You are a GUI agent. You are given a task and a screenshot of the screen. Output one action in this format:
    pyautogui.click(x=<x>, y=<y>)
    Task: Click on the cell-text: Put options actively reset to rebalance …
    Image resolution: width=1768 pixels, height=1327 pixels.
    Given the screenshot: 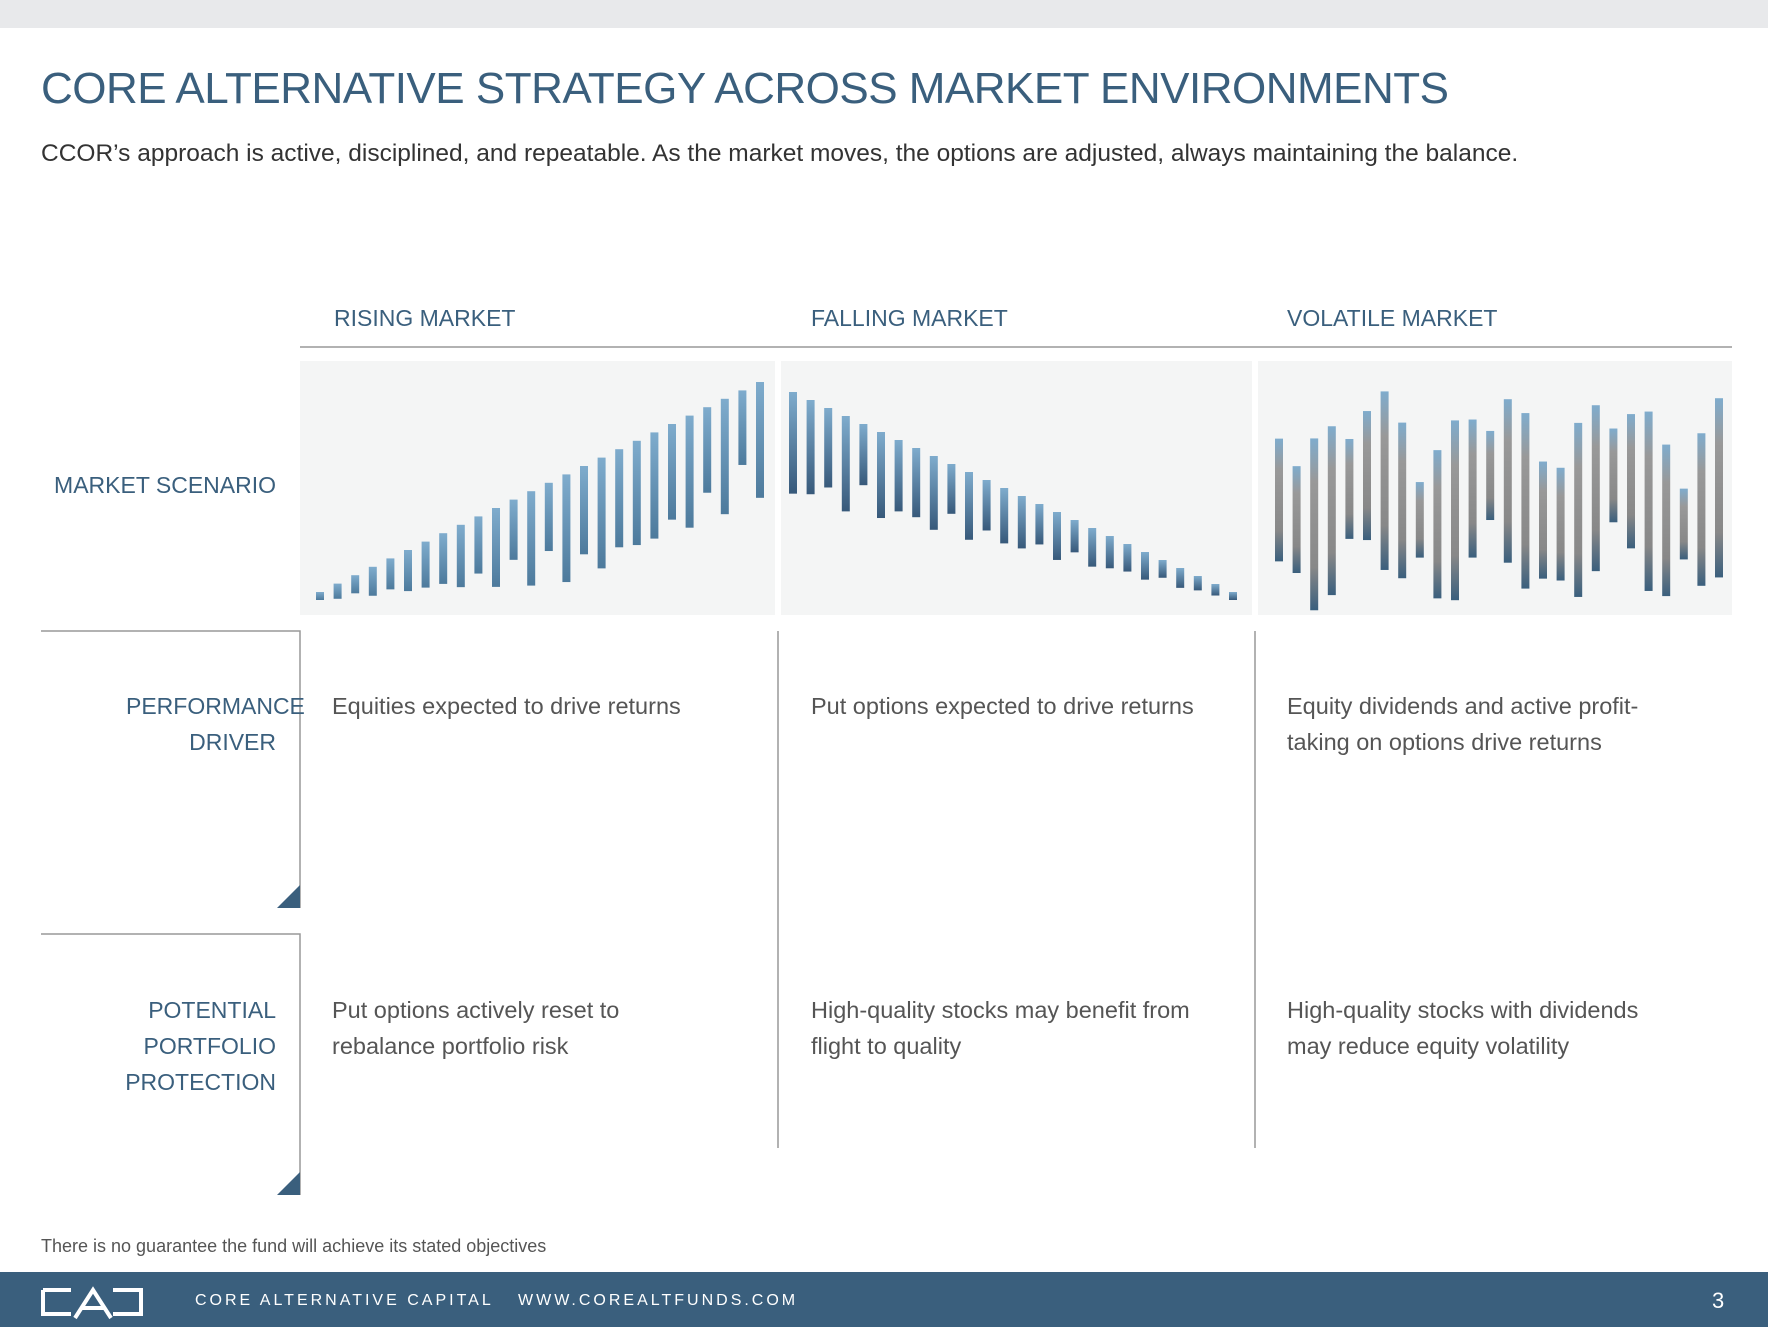 What is the action you would take?
    pyautogui.click(x=476, y=1028)
    